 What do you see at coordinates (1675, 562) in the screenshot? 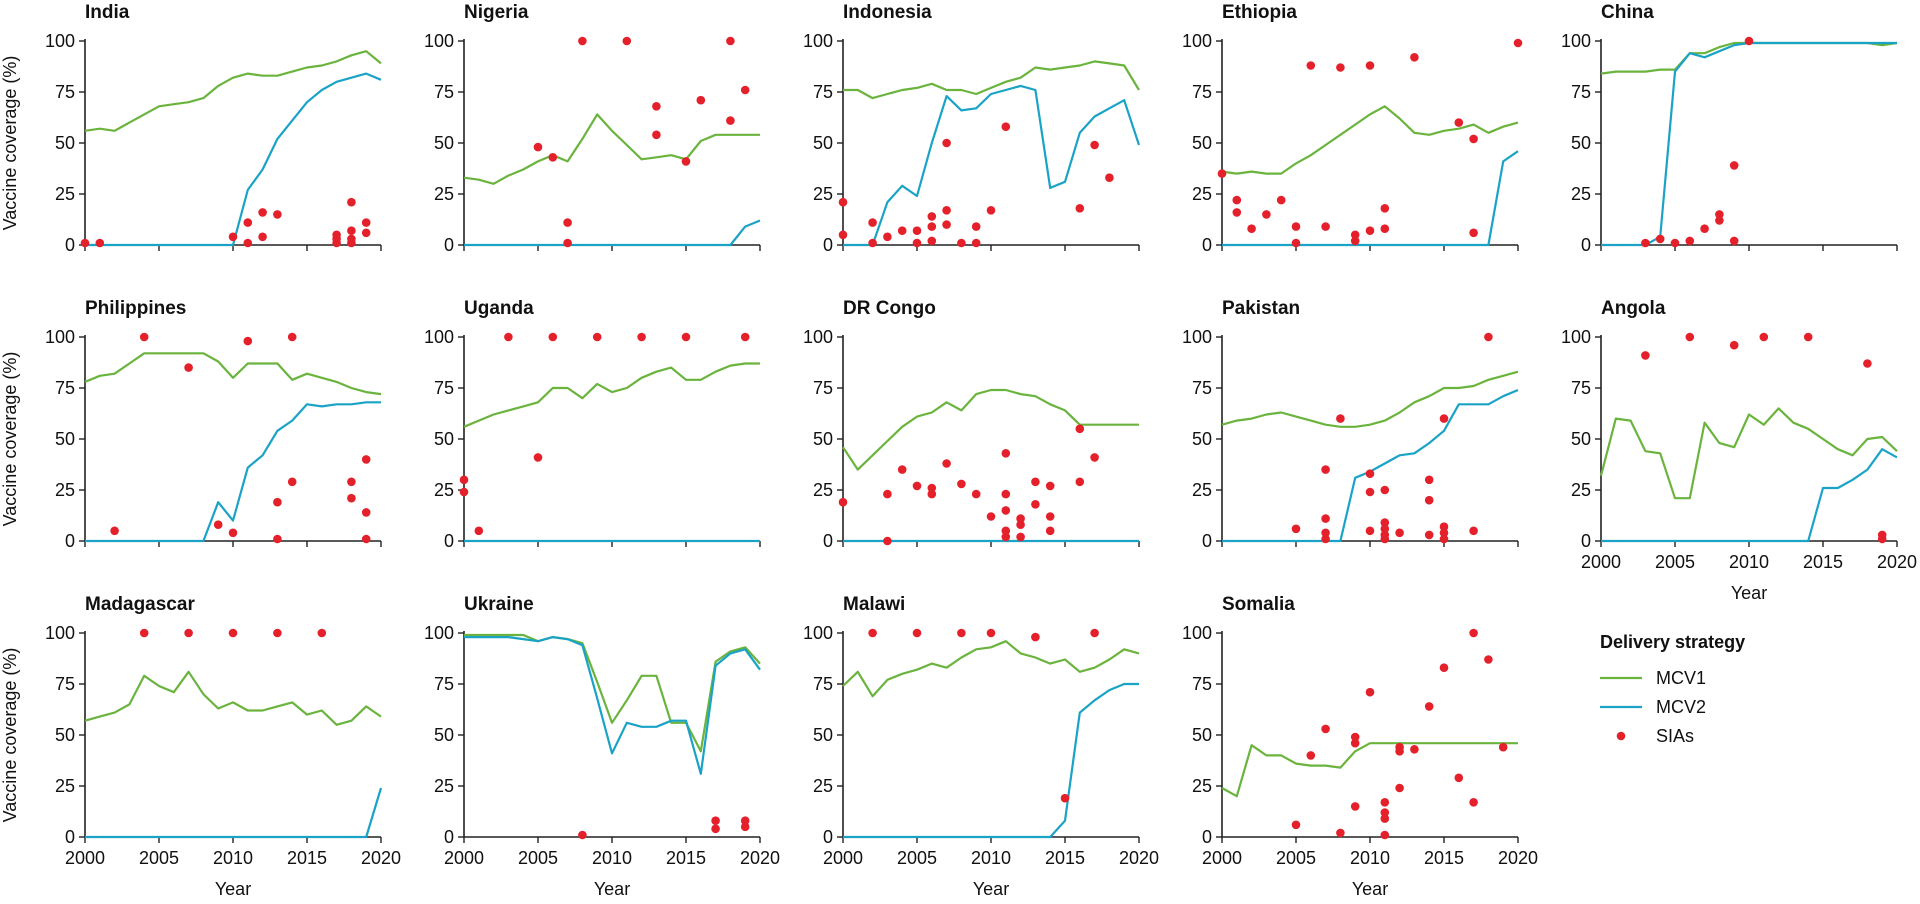
I see `x-tick-label-angola: 2005` at bounding box center [1675, 562].